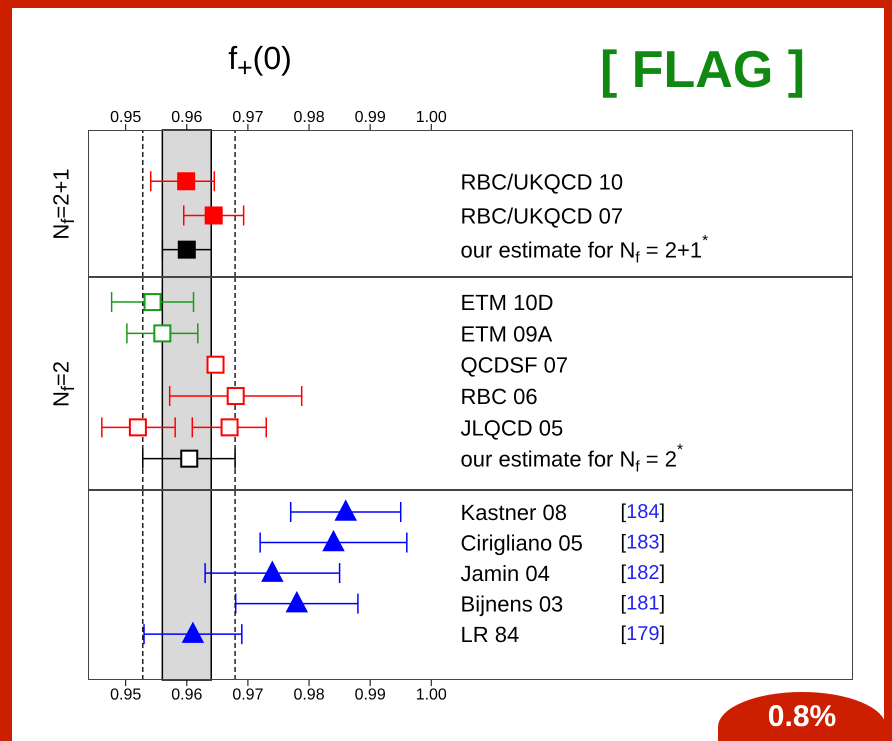 The width and height of the screenshot is (892, 741). What do you see at coordinates (643, 543) in the screenshot?
I see `annotation: [183]` at bounding box center [643, 543].